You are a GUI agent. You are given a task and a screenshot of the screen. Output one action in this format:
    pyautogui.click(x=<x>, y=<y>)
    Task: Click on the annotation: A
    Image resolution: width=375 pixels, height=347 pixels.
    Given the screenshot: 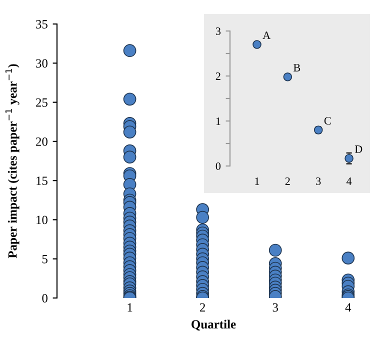 What is the action you would take?
    pyautogui.click(x=266, y=35)
    